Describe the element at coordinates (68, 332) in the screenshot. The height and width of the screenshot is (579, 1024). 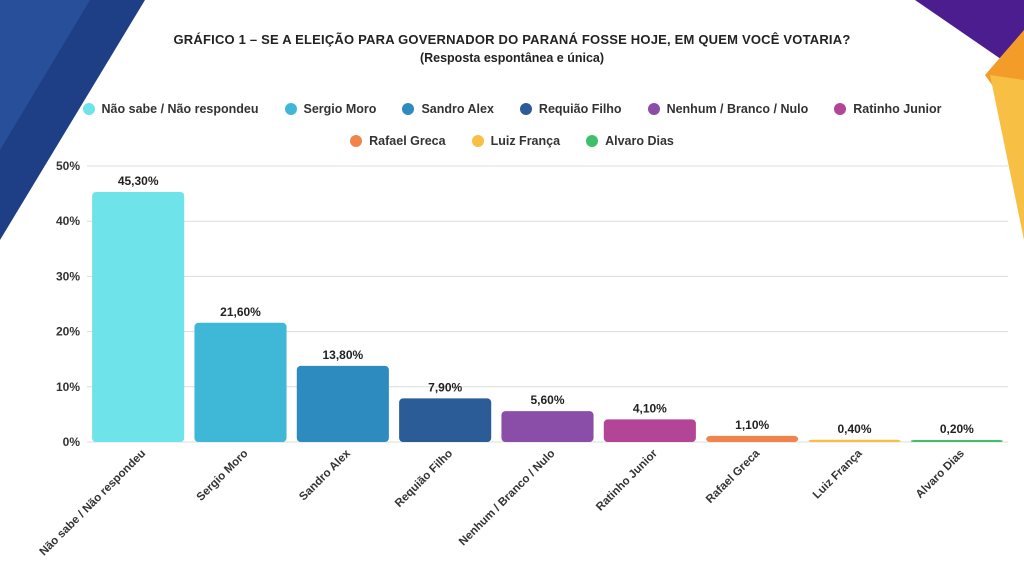
I see `y-tick-label: 20%` at that location.